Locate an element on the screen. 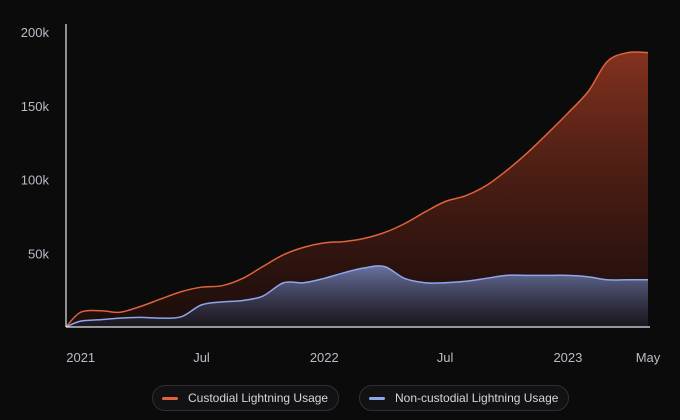  legend-item-custodial: Custodial Lightning Usage is located at coordinates (246, 398).